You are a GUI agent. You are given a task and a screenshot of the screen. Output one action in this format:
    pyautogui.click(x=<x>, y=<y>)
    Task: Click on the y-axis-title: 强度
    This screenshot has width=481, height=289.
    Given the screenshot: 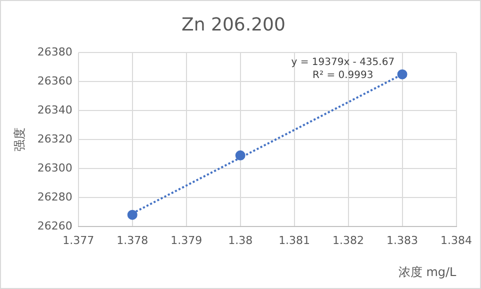 What is the action you would take?
    pyautogui.click(x=19, y=140)
    